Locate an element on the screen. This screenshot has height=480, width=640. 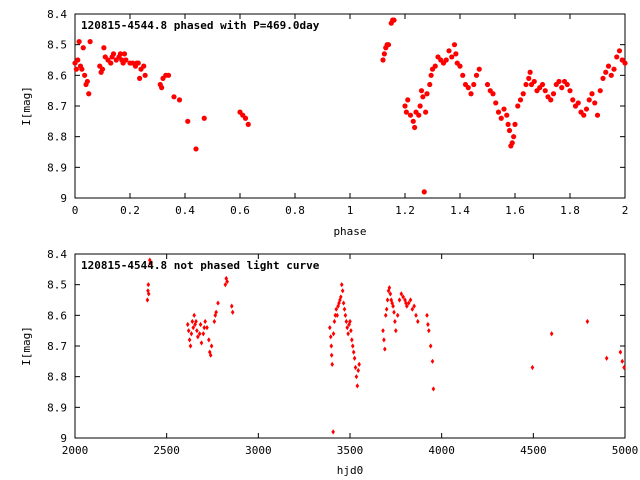
x-tick-label: 3500 is located at coordinates (350, 450).